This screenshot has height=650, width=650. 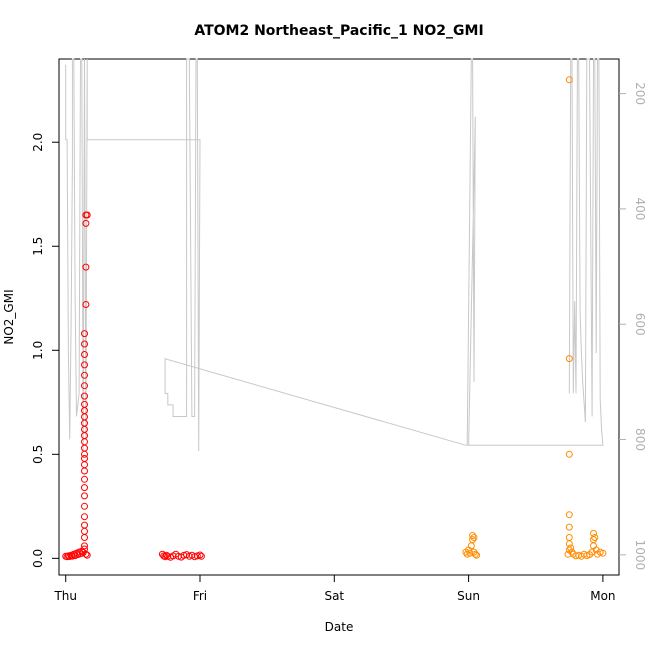 I want to click on y-tick-label: 1.0, so click(x=38, y=350).